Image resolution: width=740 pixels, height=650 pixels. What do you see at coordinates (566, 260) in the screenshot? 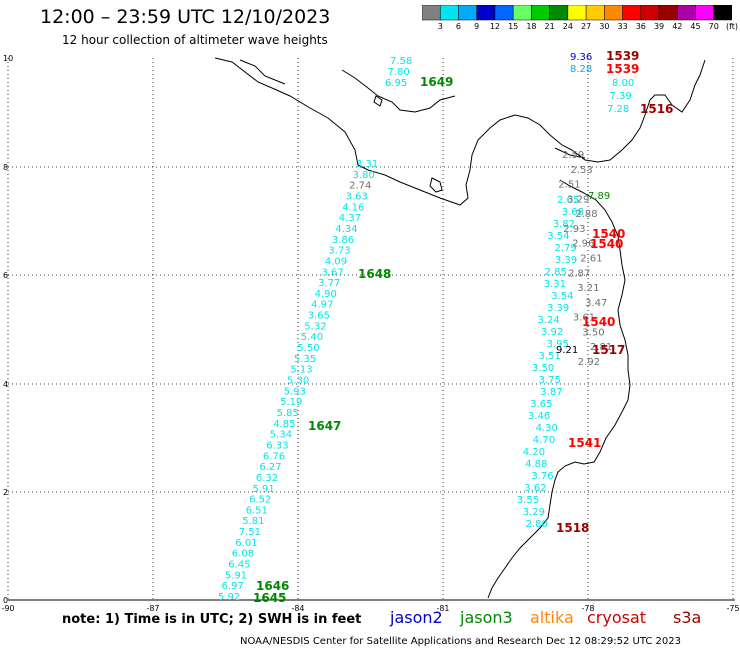
I see `wave-value: 3.39` at bounding box center [566, 260].